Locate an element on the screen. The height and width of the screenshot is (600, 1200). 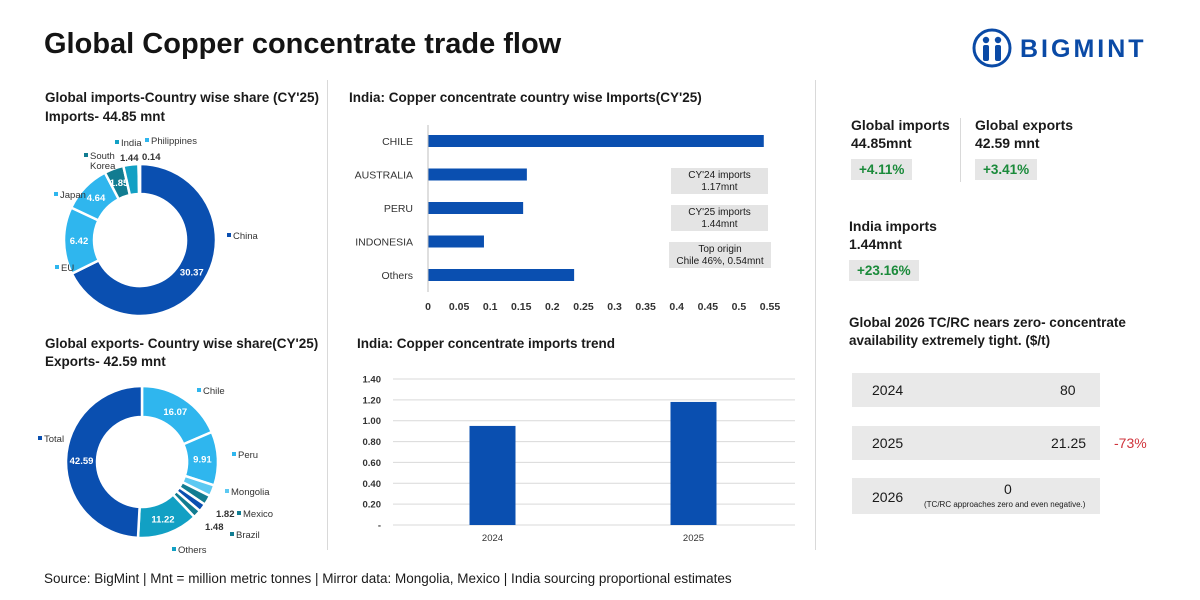
cy24-note: CY'24 imports 1.17mnt is located at coordinates (719, 181).